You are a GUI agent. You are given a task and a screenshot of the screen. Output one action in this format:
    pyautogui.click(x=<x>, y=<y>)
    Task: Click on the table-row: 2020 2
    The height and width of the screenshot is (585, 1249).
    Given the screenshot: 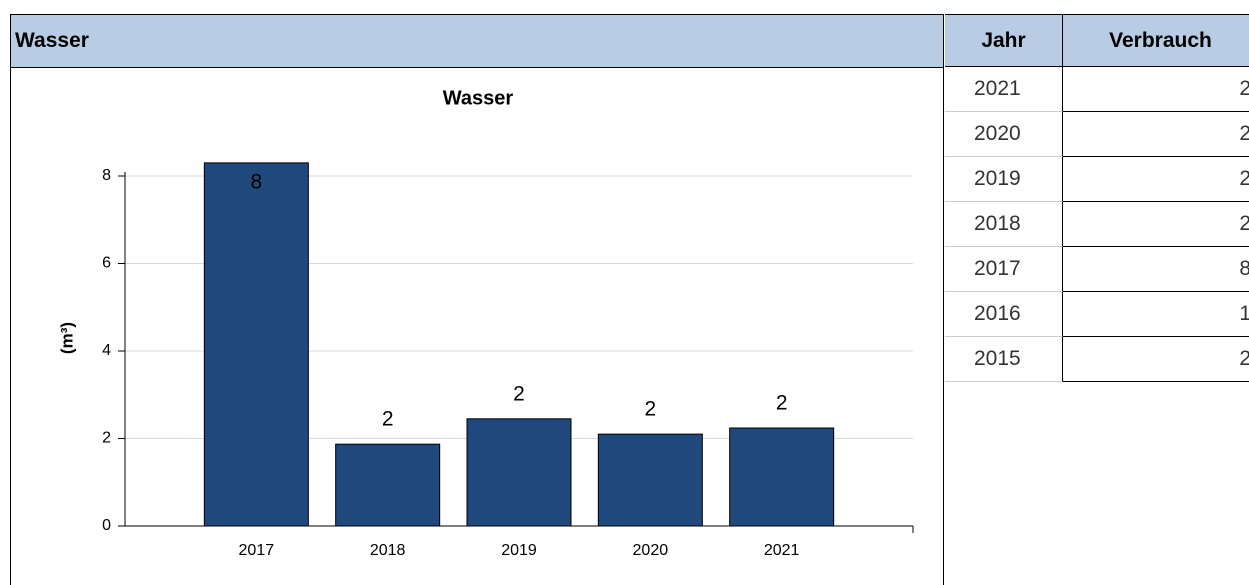 What is the action you would take?
    pyautogui.click(x=1097, y=134)
    